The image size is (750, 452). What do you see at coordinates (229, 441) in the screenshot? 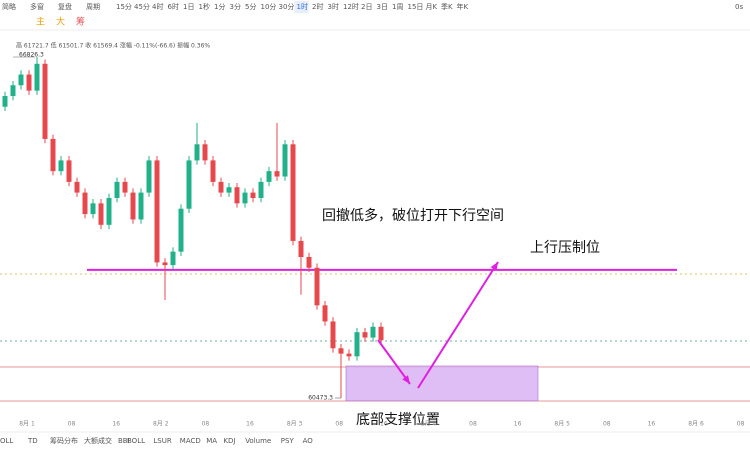
I see `indicator-tab: KDJ` at bounding box center [229, 441].